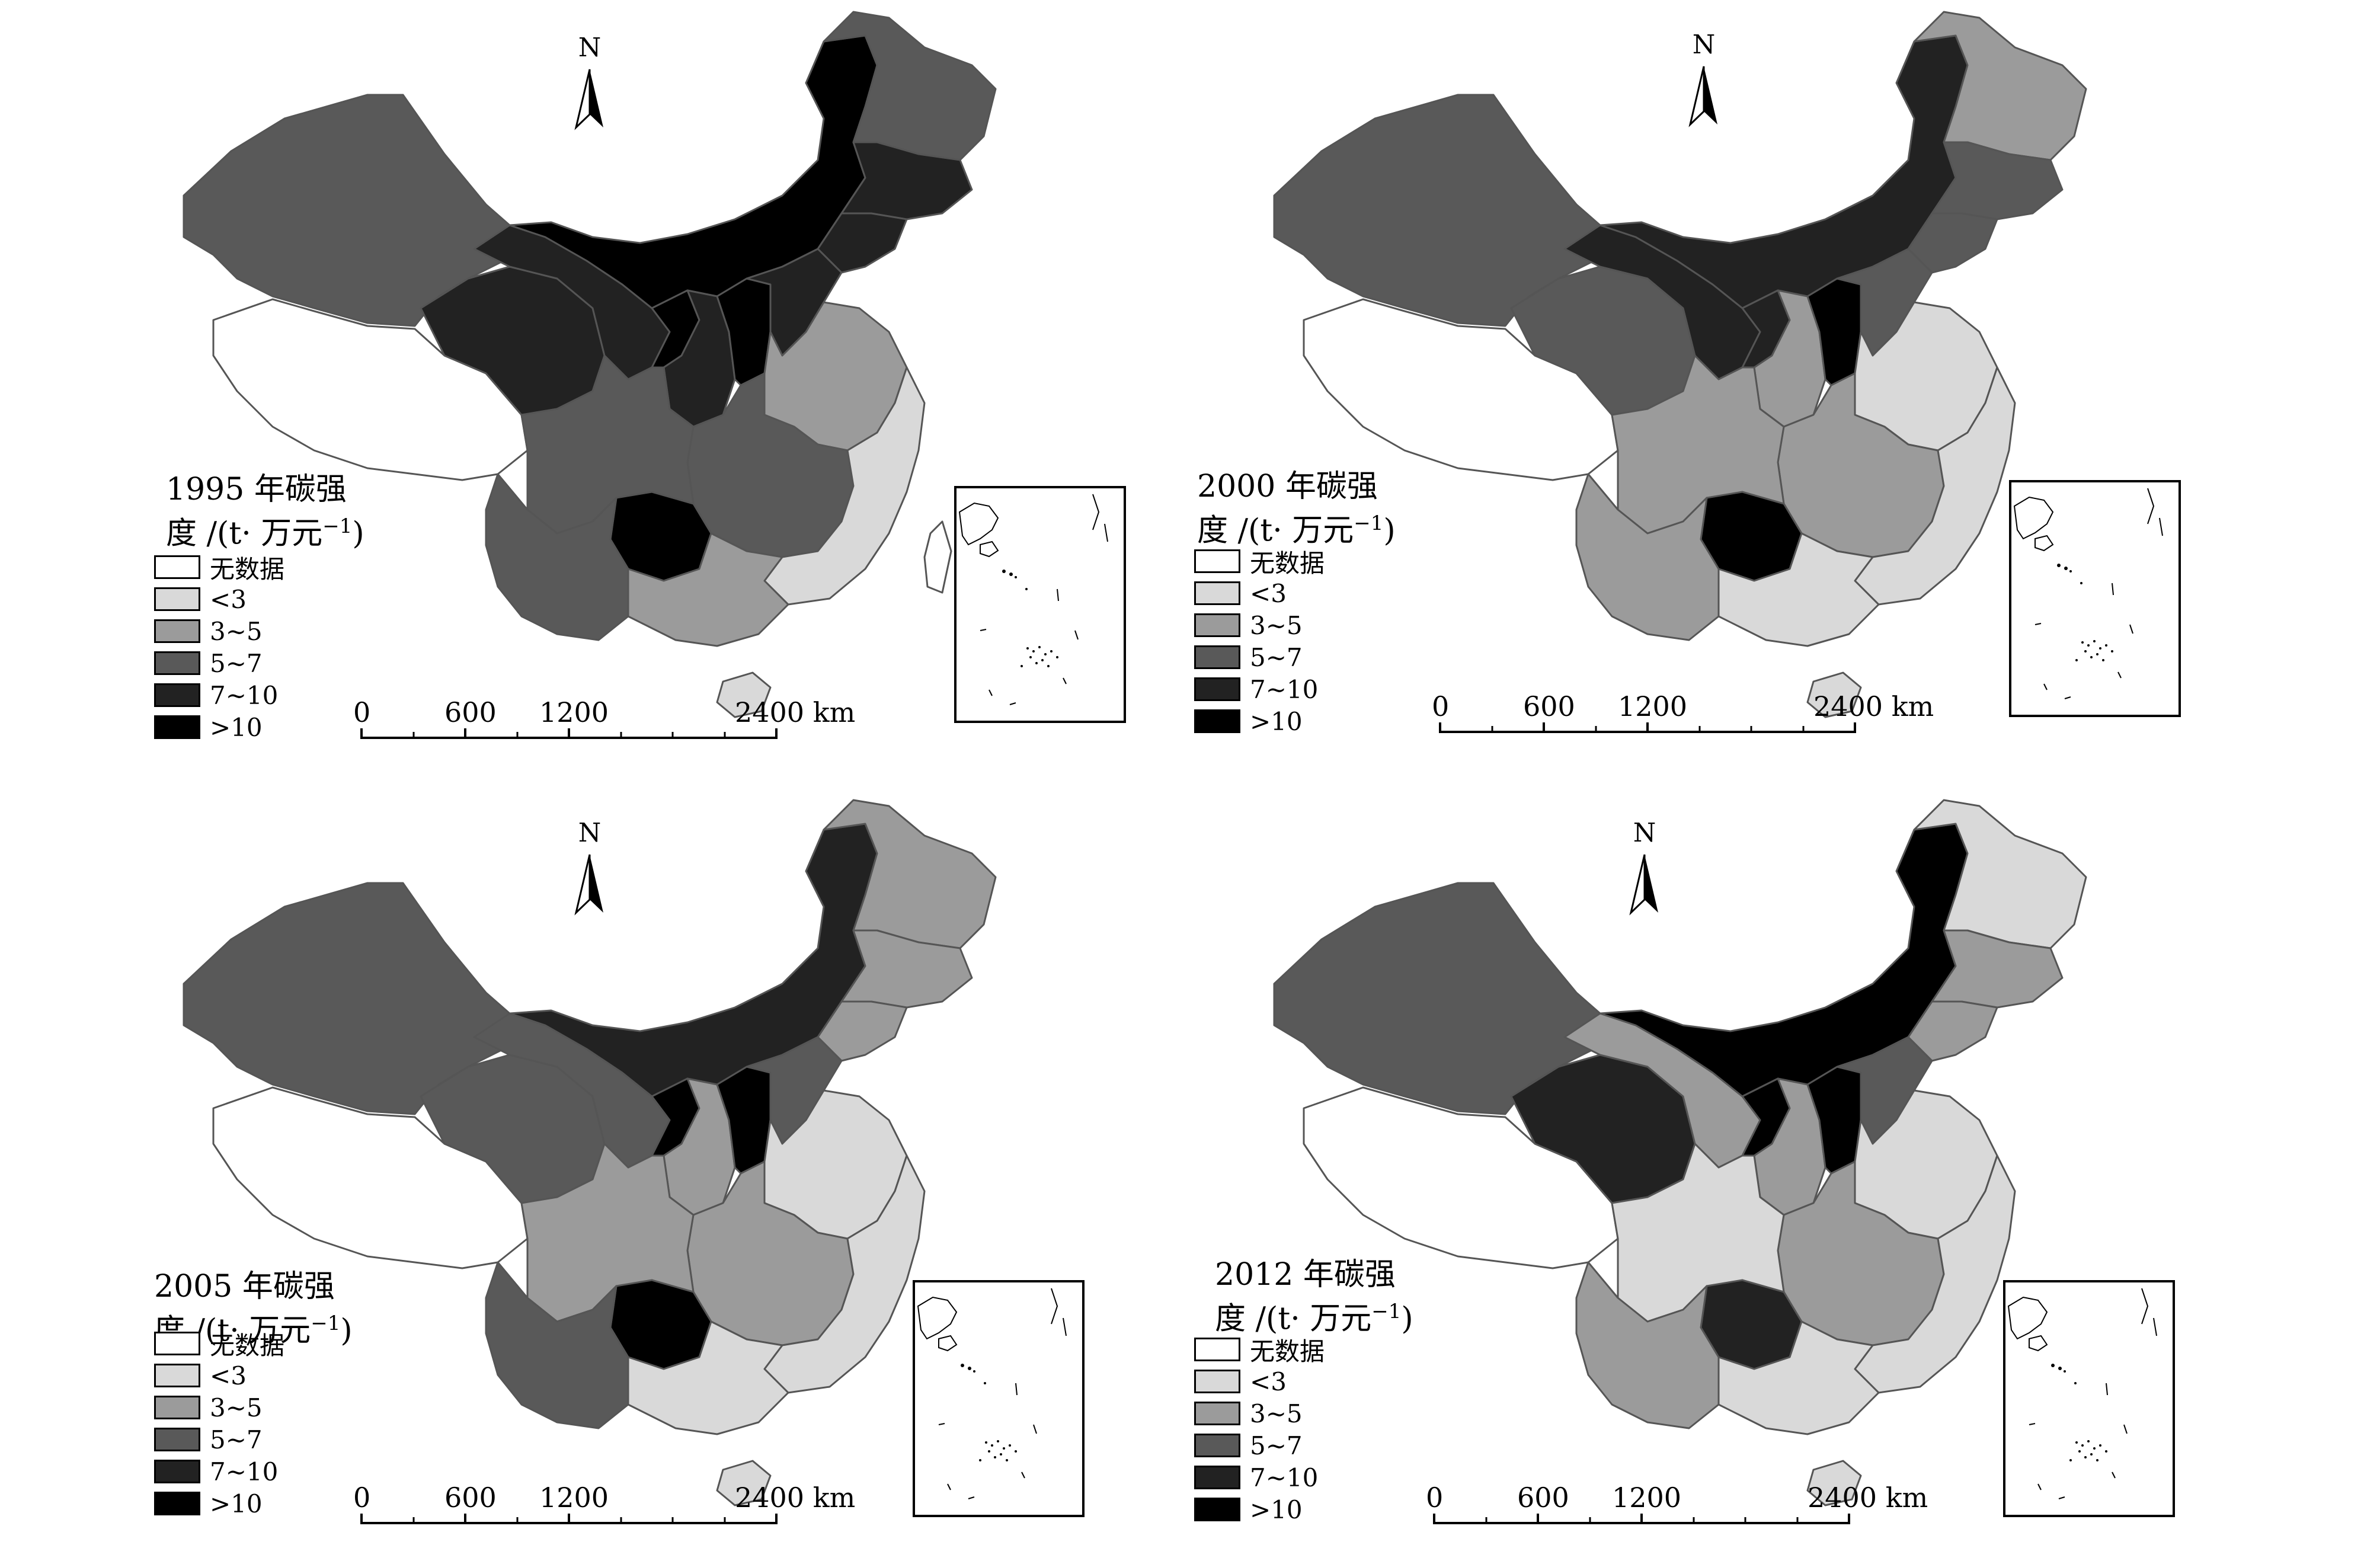  What do you see at coordinates (1297, 530) in the screenshot?
I see `legend-title-unit: 度 /(t· 万元−1)` at bounding box center [1297, 530].